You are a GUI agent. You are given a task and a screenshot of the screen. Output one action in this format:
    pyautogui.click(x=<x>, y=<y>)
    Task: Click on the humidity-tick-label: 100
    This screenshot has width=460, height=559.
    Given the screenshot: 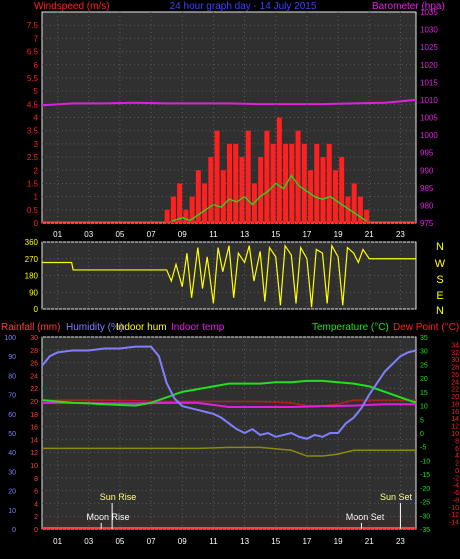 What is the action you would take?
    pyautogui.click(x=10, y=338)
    